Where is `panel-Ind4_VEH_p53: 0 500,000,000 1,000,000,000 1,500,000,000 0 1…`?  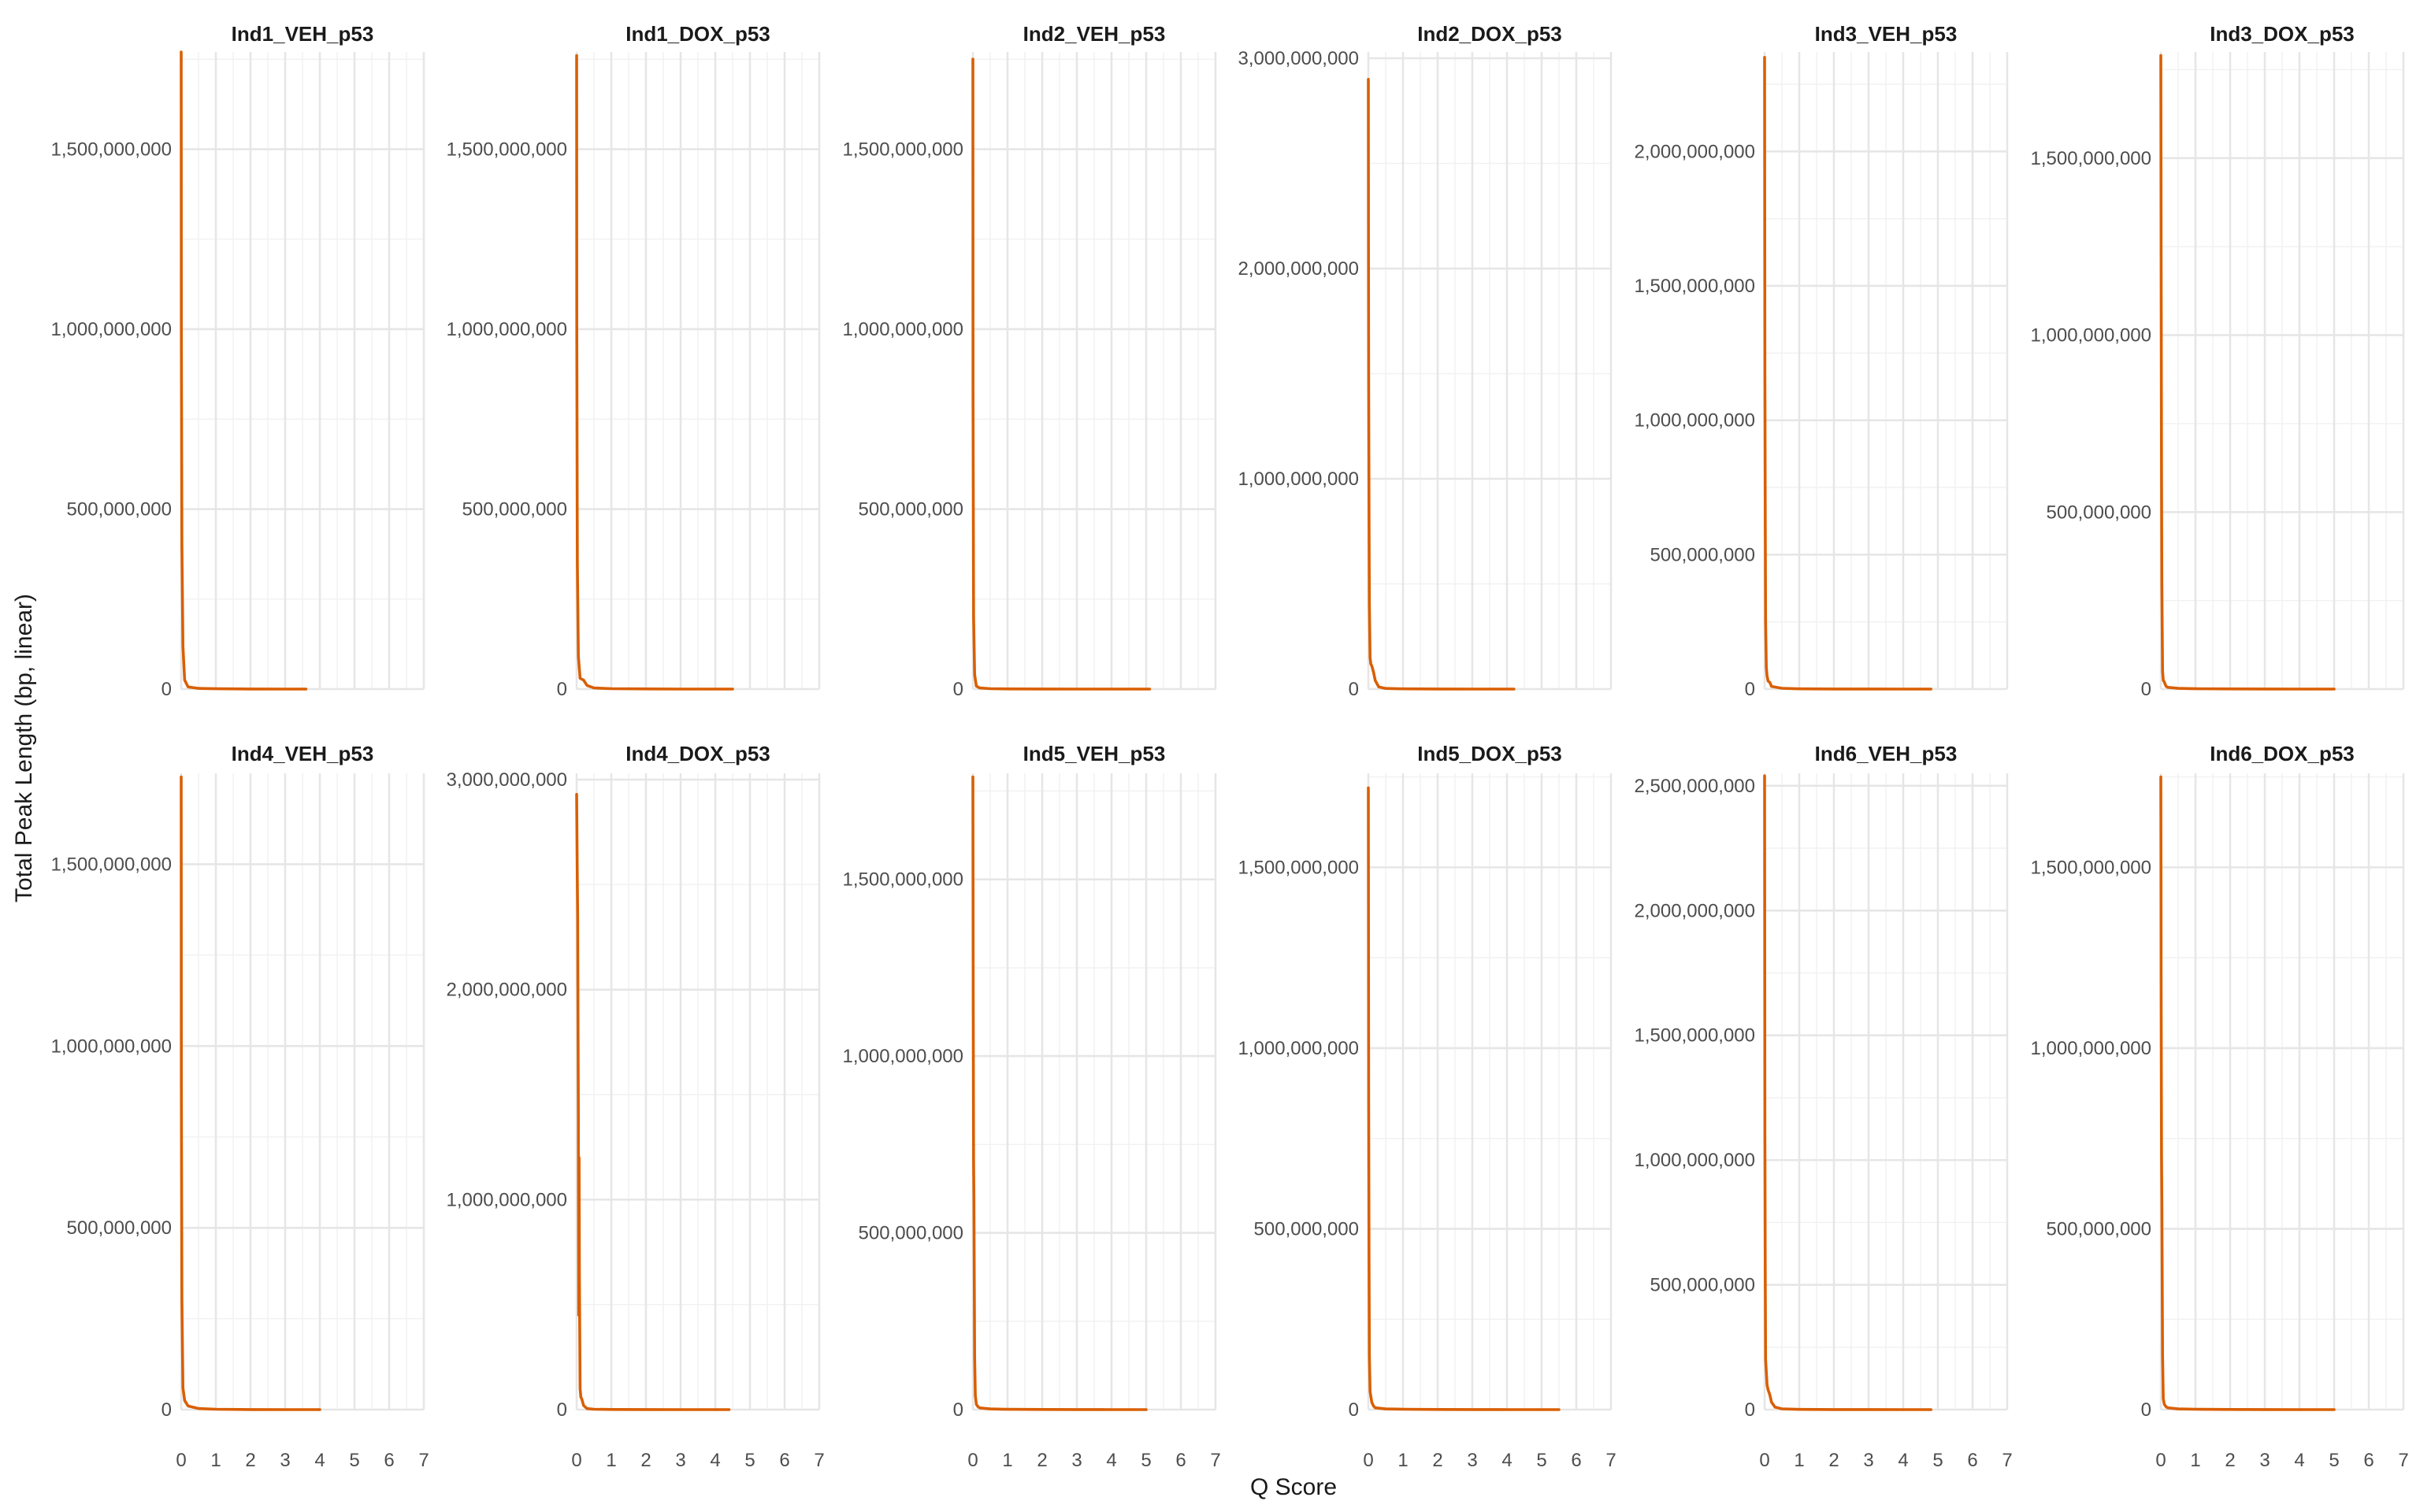 panel-Ind4_VEH_p53: 0 500,000,000 1,000,000,000 1,500,000,000 0 1… is located at coordinates (240, 1106).